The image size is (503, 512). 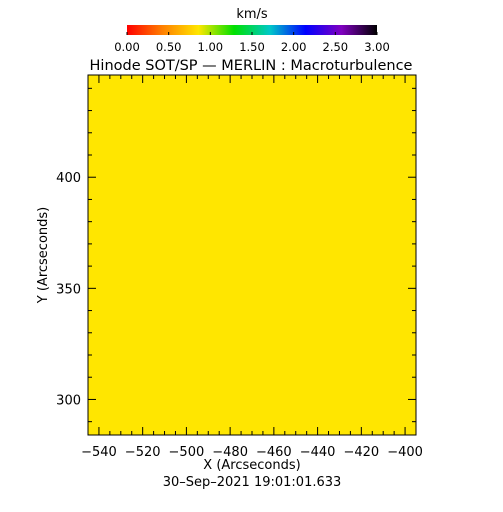 I want to click on y-tick-labels: 300 350 400, so click(x=68, y=289).